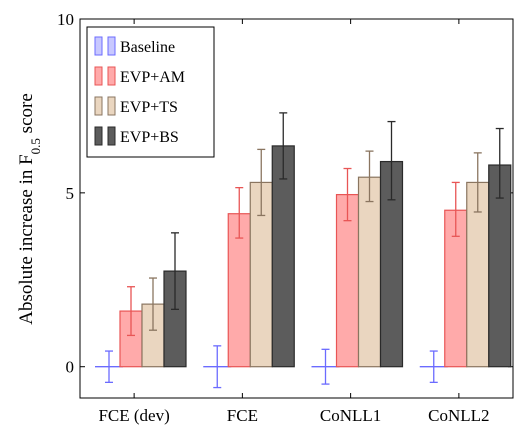 The image size is (523, 428). Describe the element at coordinates (35, 146) in the screenshot. I see `y-axis-label-subscript: 0.5` at that location.